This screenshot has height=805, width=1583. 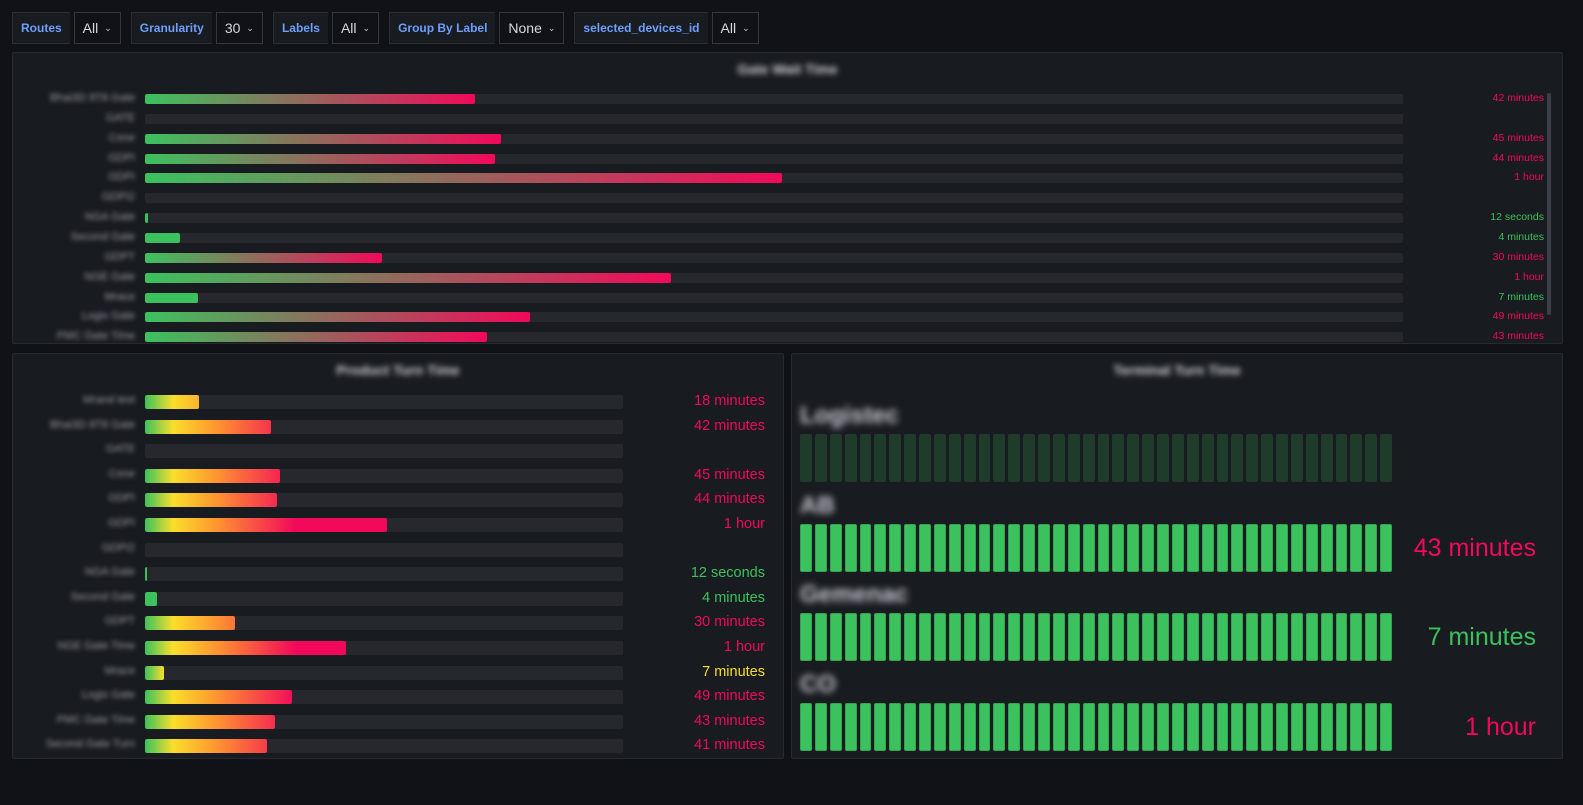 I want to click on variable-select: 30 ⌄, so click(x=239, y=28).